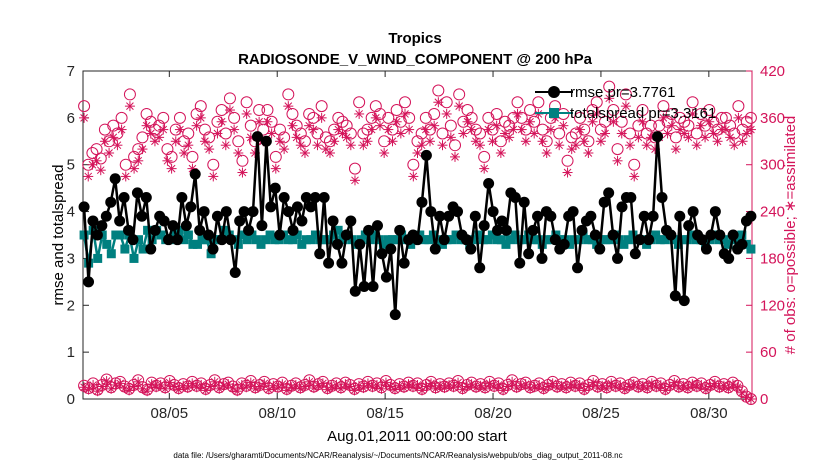  What do you see at coordinates (765, 235) in the screenshot?
I see `y-axis-right-ticks: 0 60 120 180 240 300 360 420` at bounding box center [765, 235].